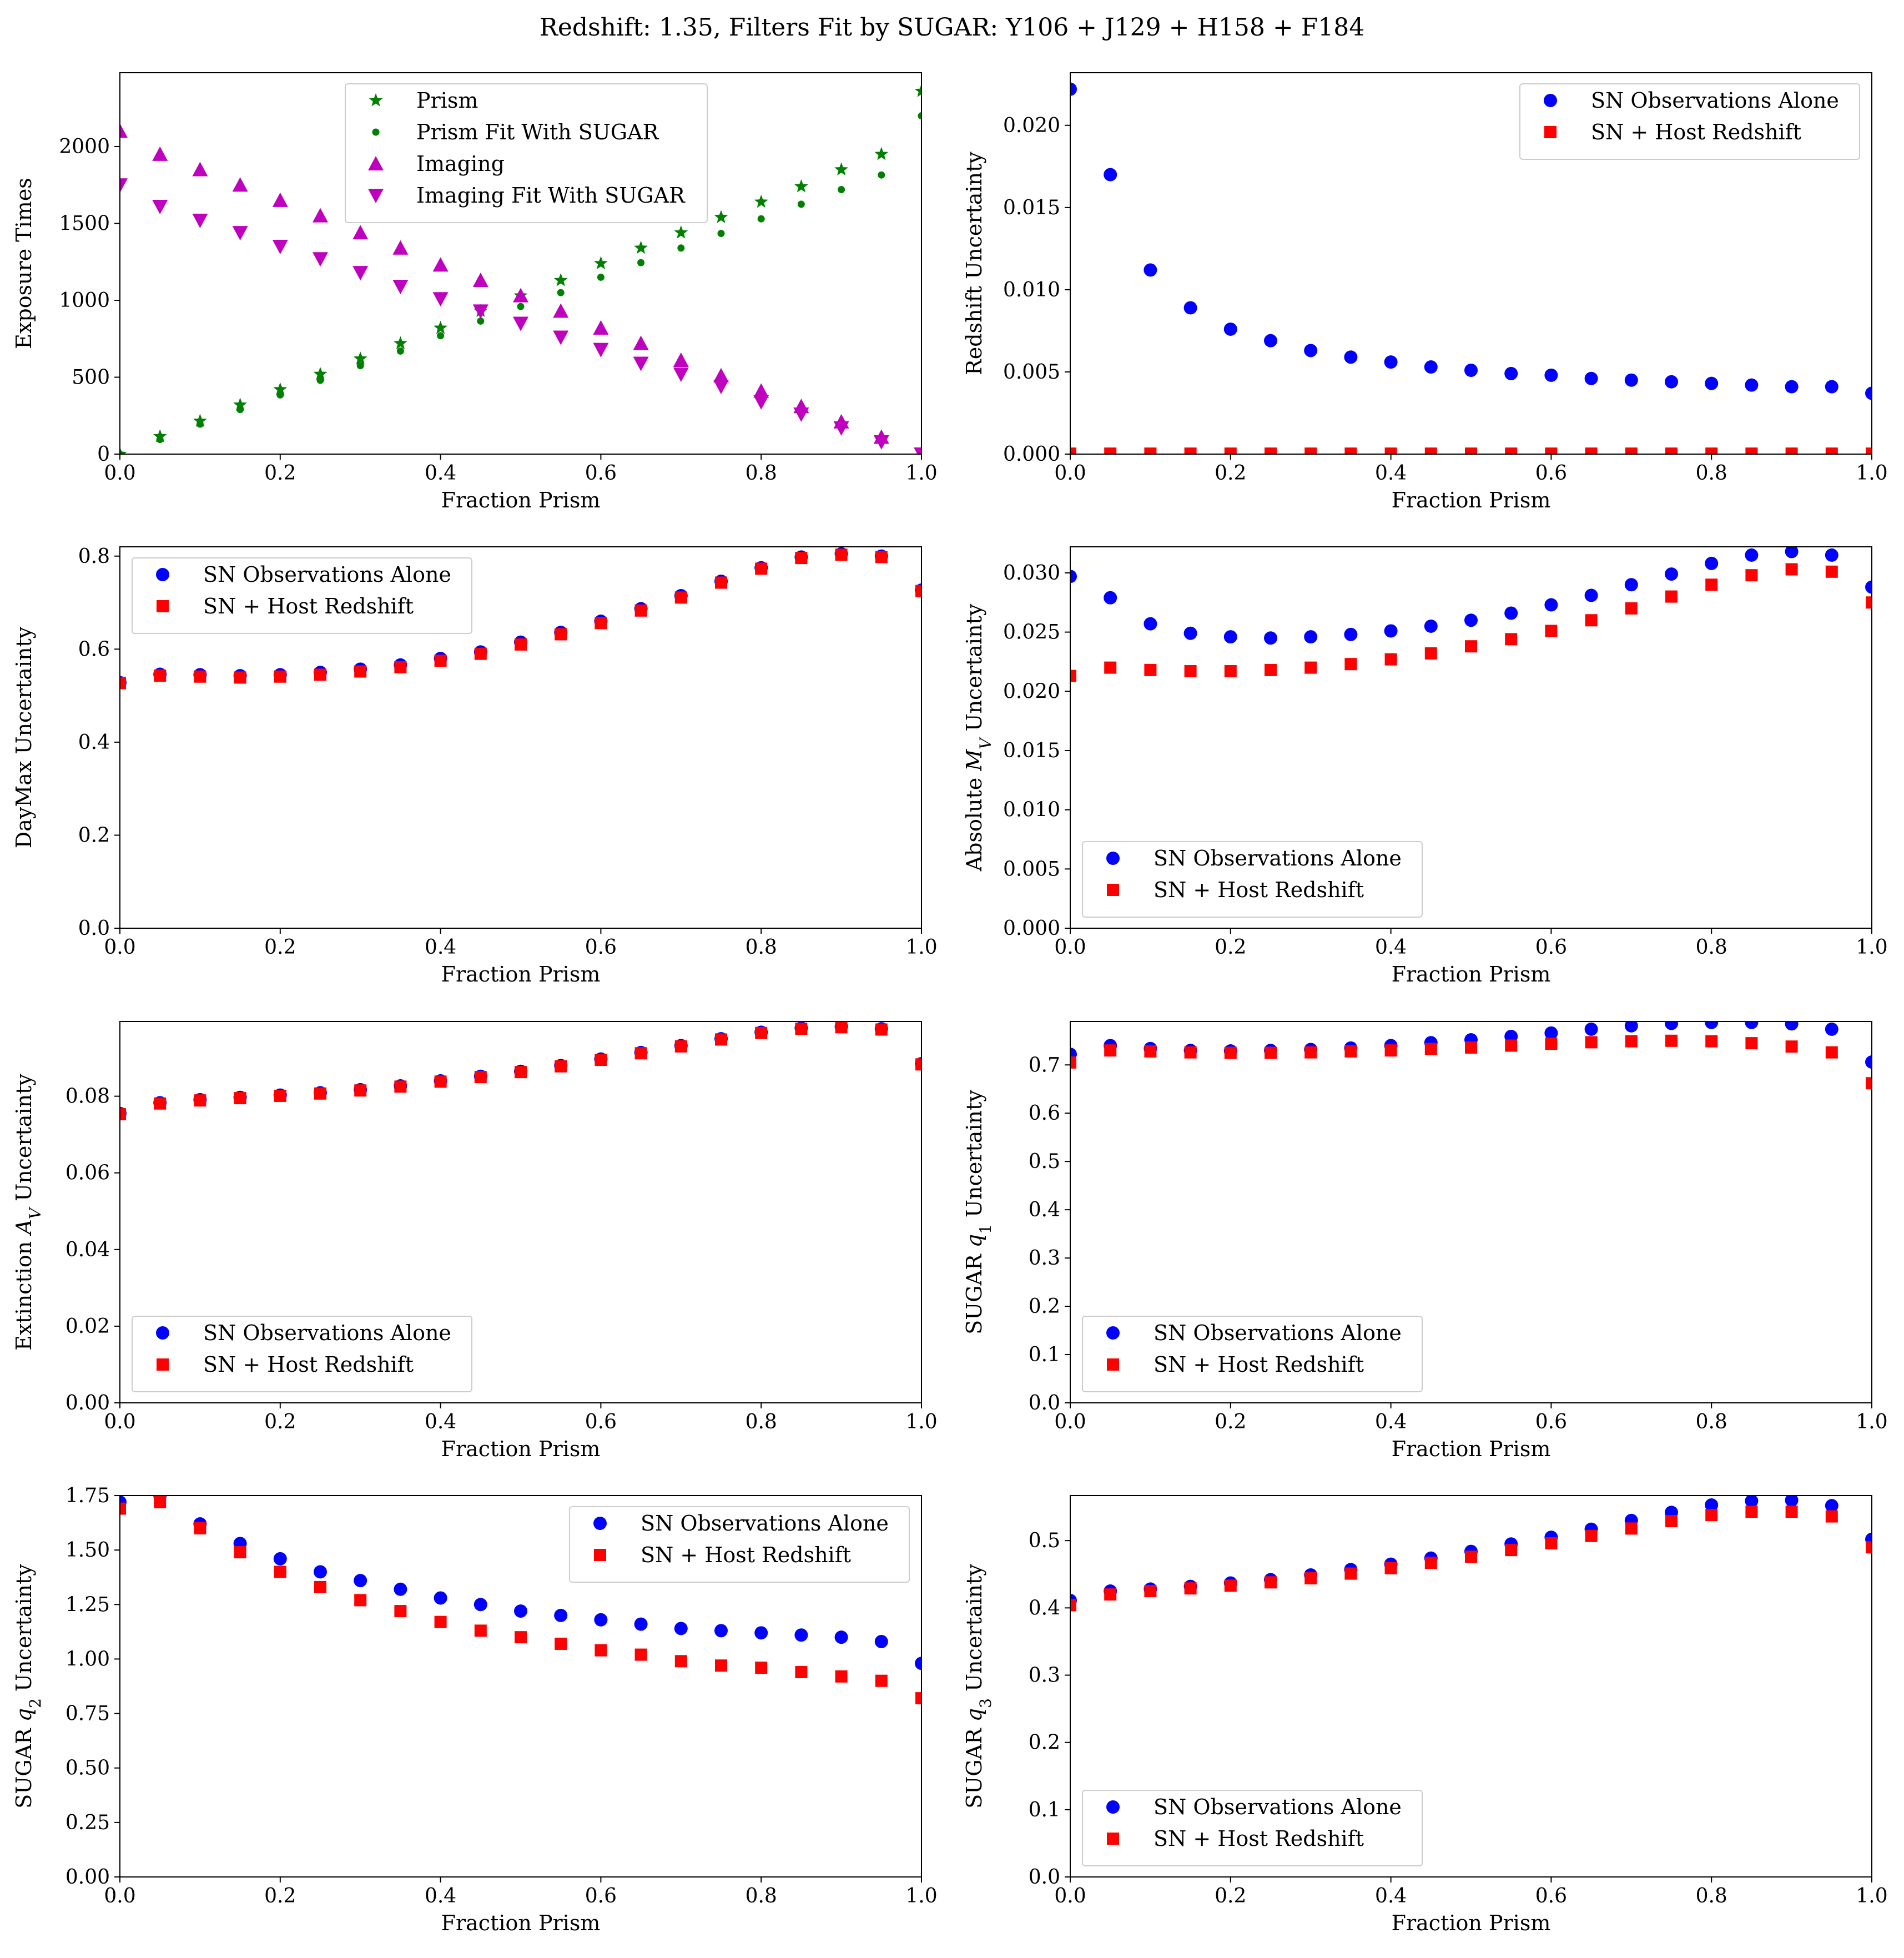 This screenshot has height=1958, width=1904. Describe the element at coordinates (978, 1687) in the screenshot. I see `y-axis-label: SUGAR q3 Uncertainty` at that location.